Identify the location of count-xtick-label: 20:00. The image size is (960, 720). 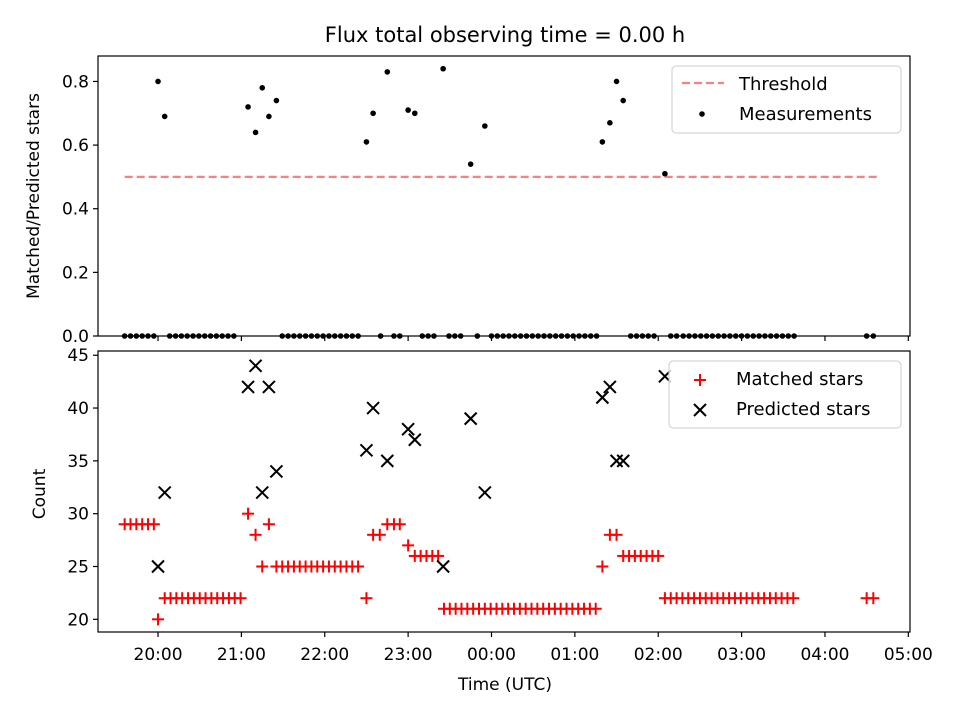
(158, 655).